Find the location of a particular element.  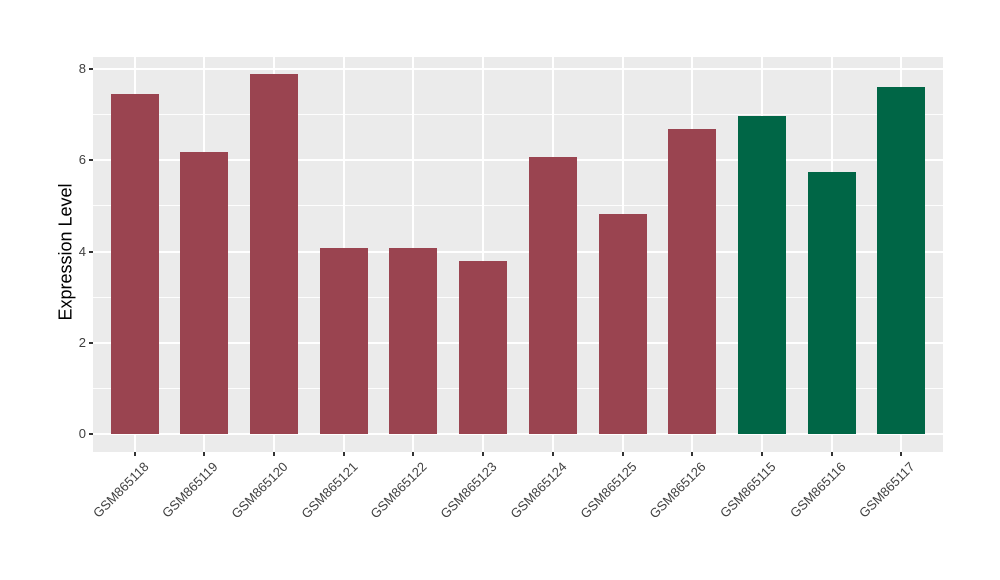

bar-GSM865118 is located at coordinates (134, 264).